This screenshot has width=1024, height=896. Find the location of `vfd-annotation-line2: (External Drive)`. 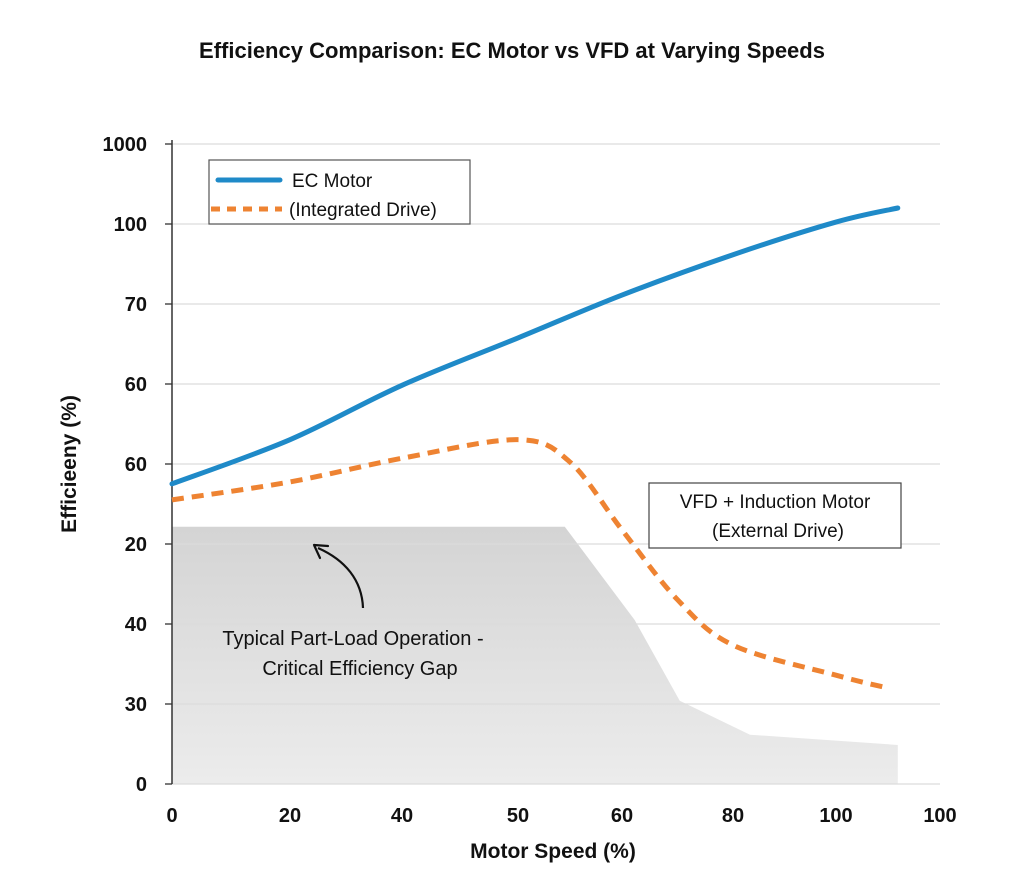

vfd-annotation-line2: (External Drive) is located at coordinates (778, 531).